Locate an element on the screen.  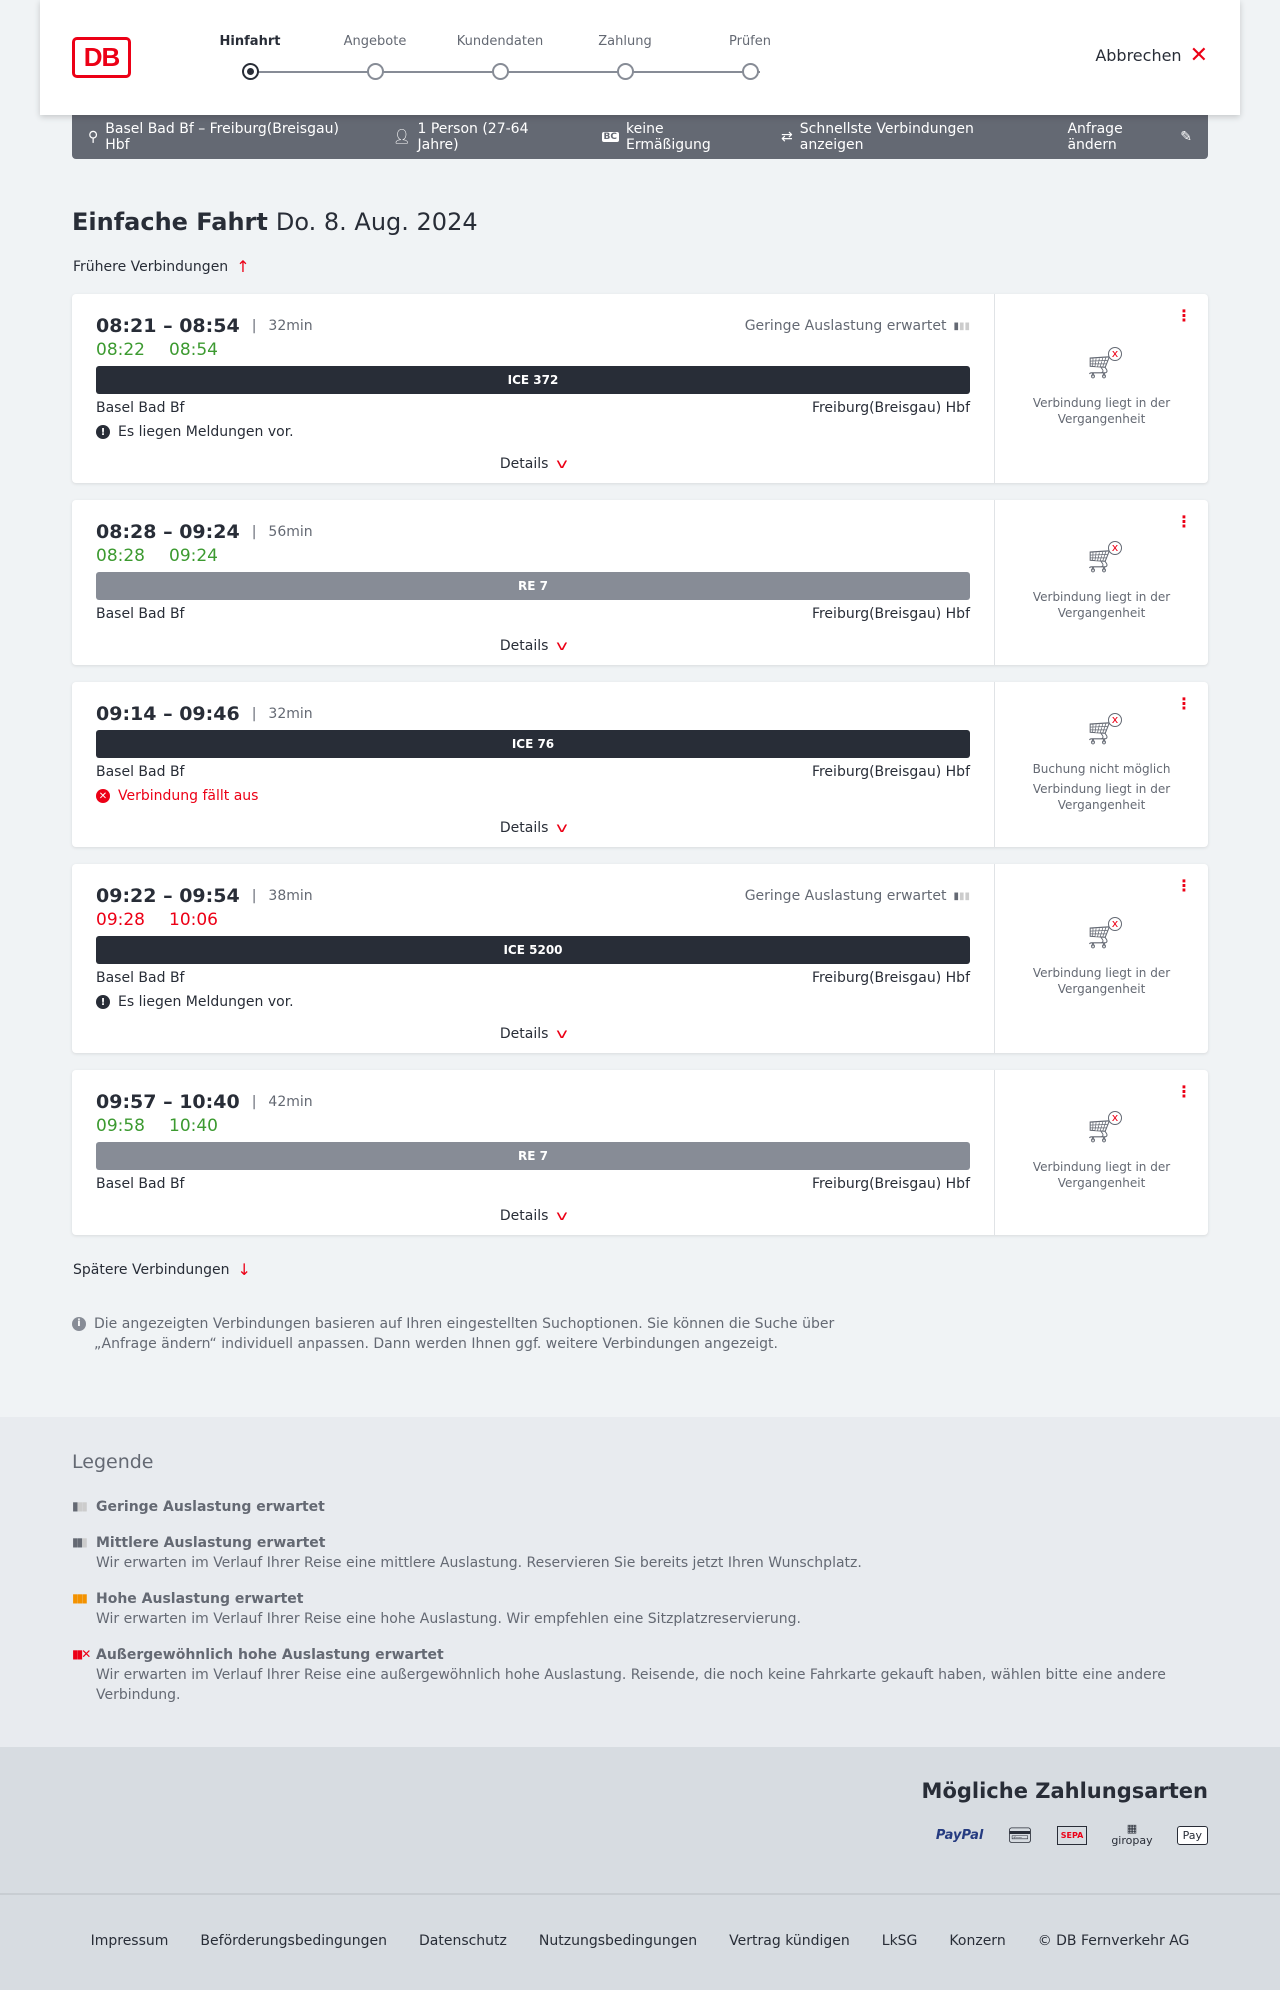
occupancy-level-icon: ▮▮▮ is located at coordinates (80, 1506).